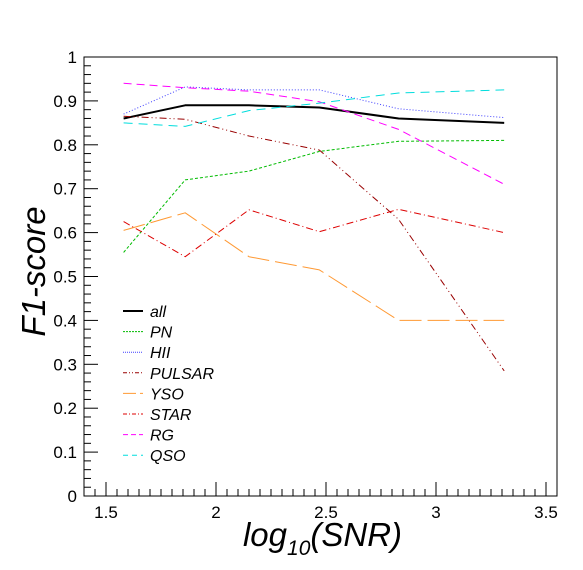  What do you see at coordinates (65, 233) in the screenshot?
I see `y-tick-label: 0.6` at bounding box center [65, 233].